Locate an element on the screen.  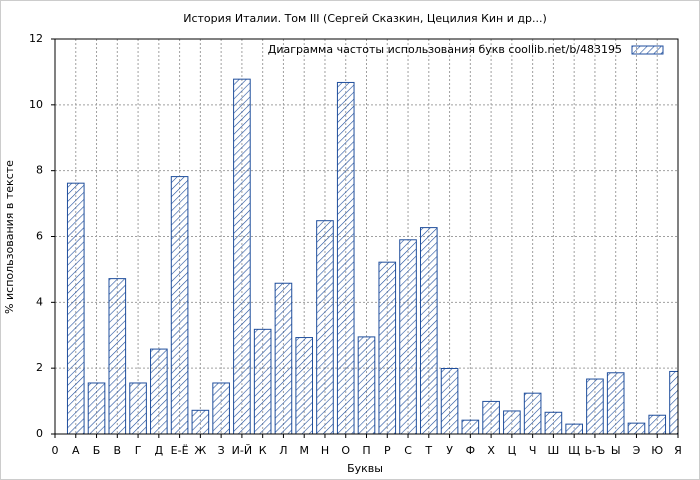
x-tick-label: Э is located at coordinates (637, 450).